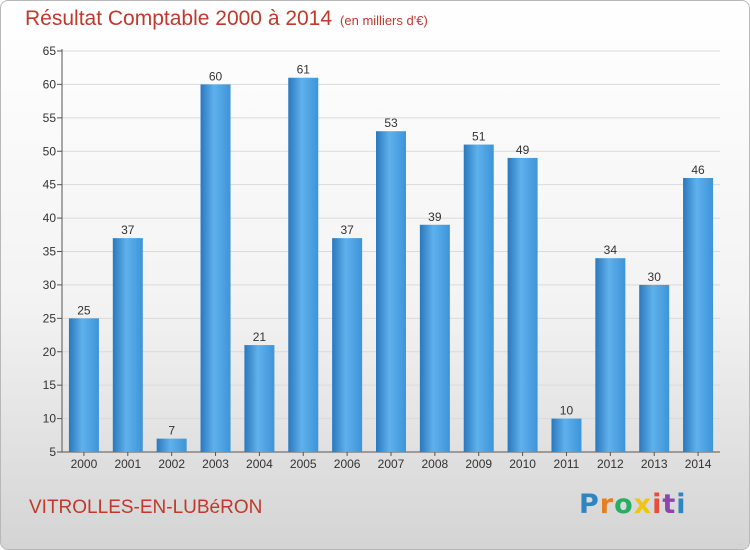 This screenshot has height=550, width=750. What do you see at coordinates (698, 464) in the screenshot?
I see `x-tick-label: 2014` at bounding box center [698, 464].